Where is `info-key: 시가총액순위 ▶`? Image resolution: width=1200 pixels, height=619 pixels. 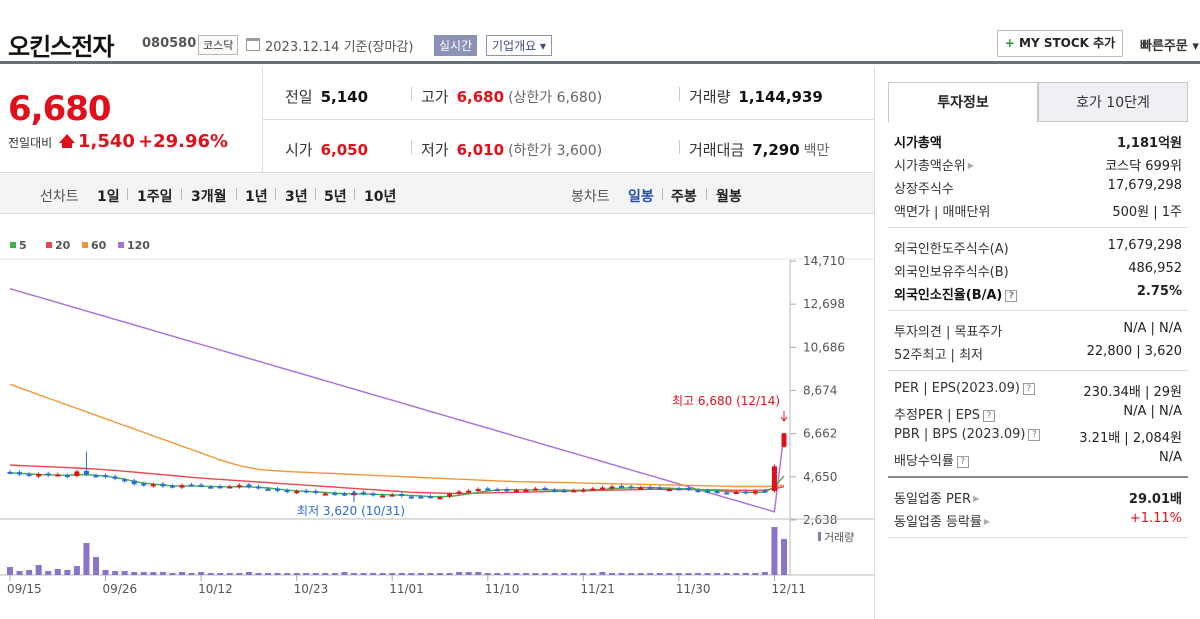
info-key: 시가총액순위 ▶ is located at coordinates (934, 166).